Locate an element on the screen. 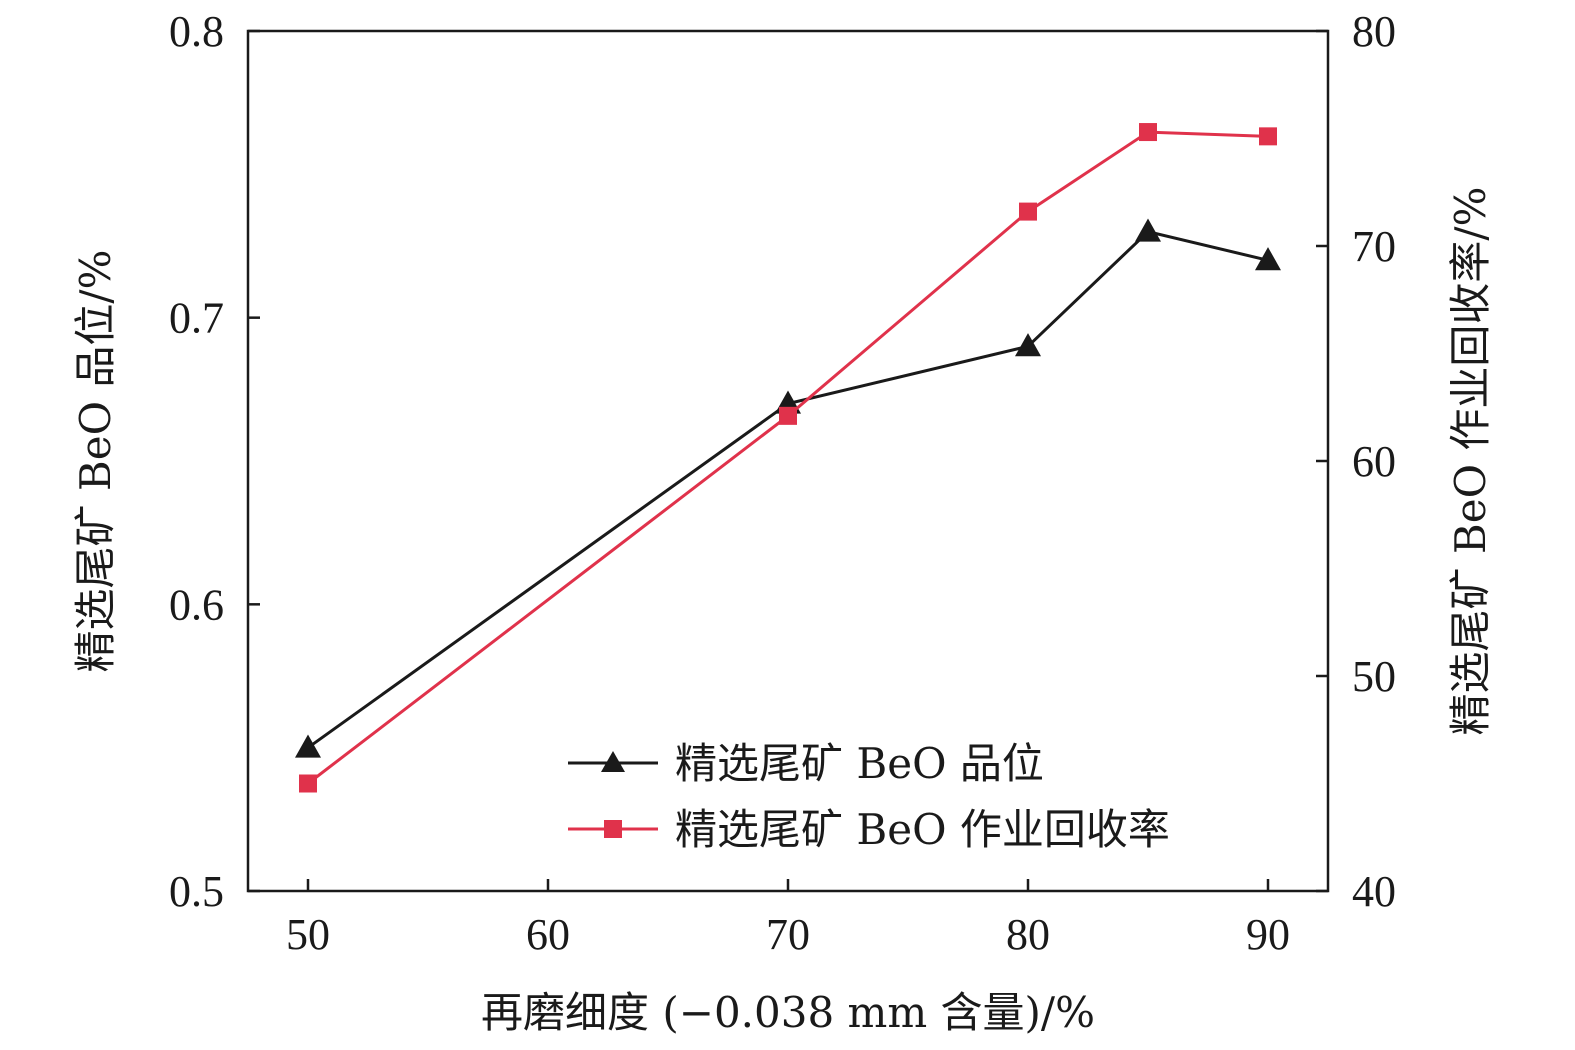  legend-label-recovery: 精选尾矿 BeO 作业回收率 is located at coordinates (922, 829).